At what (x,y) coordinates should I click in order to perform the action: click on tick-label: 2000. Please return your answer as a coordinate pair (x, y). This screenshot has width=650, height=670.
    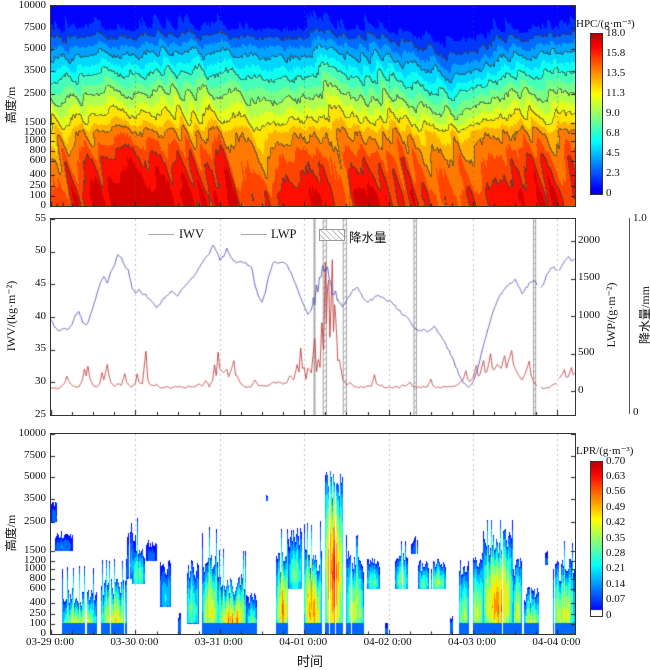
    Looking at the image, I should click on (589, 239).